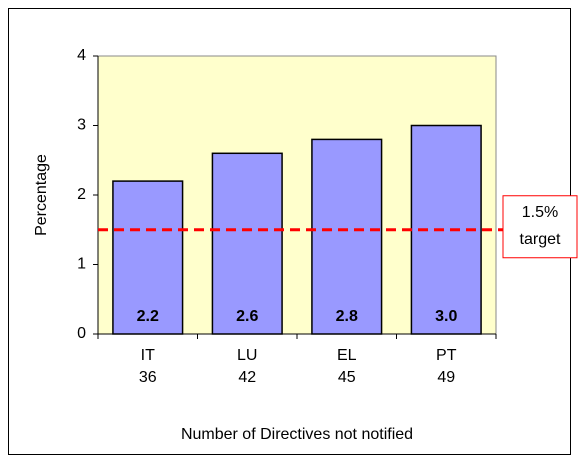 This screenshot has height=463, width=580. Describe the element at coordinates (446, 316) in the screenshot. I see `value-label: 3.0` at that location.